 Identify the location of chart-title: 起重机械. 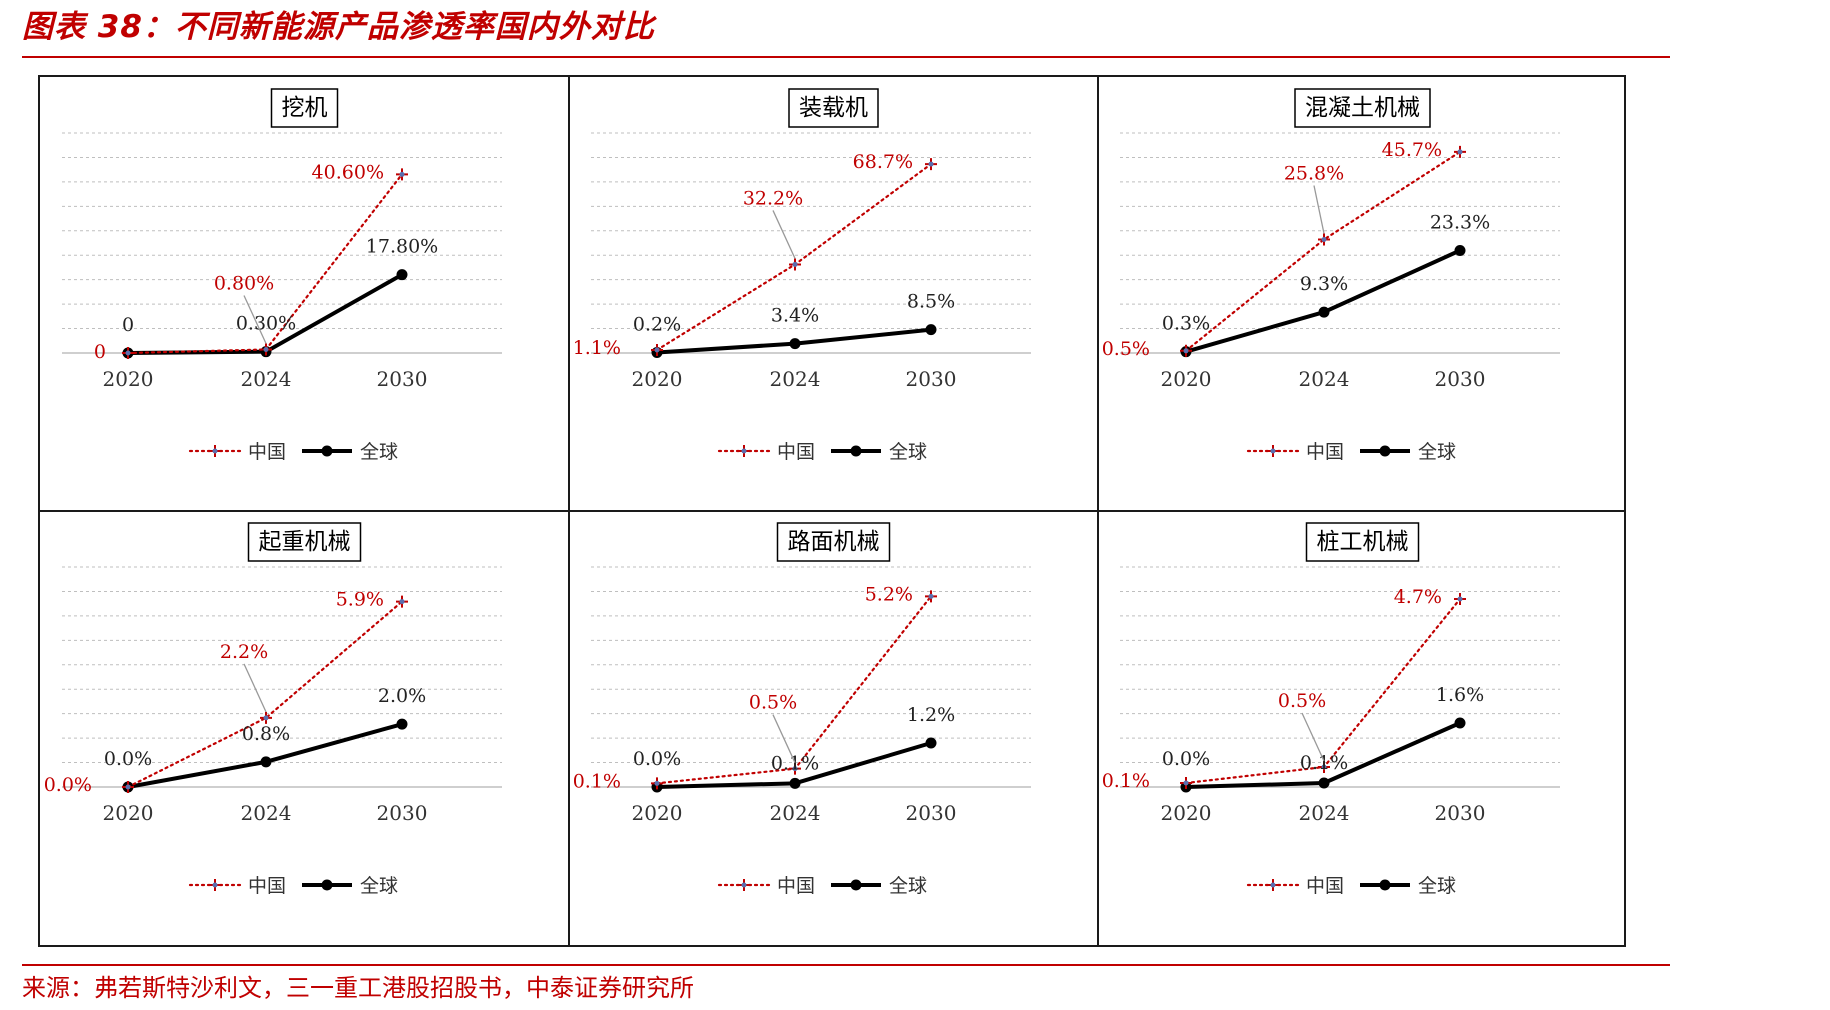
(305, 542).